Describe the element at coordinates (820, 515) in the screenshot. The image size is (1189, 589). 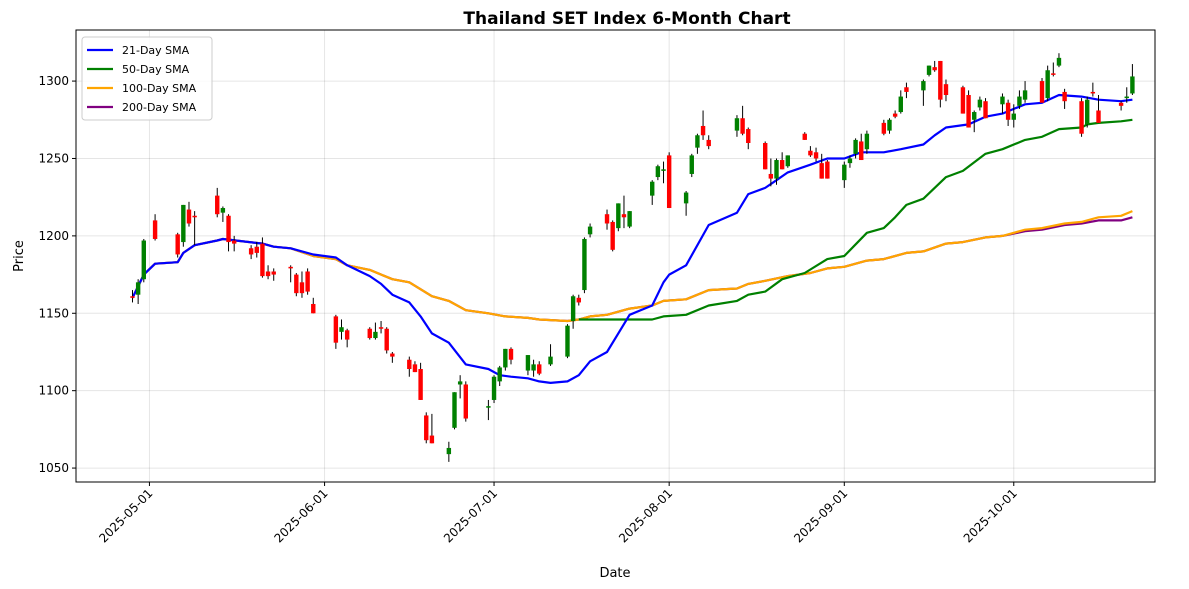
I see `x-tick-label: 2025-09-01` at that location.